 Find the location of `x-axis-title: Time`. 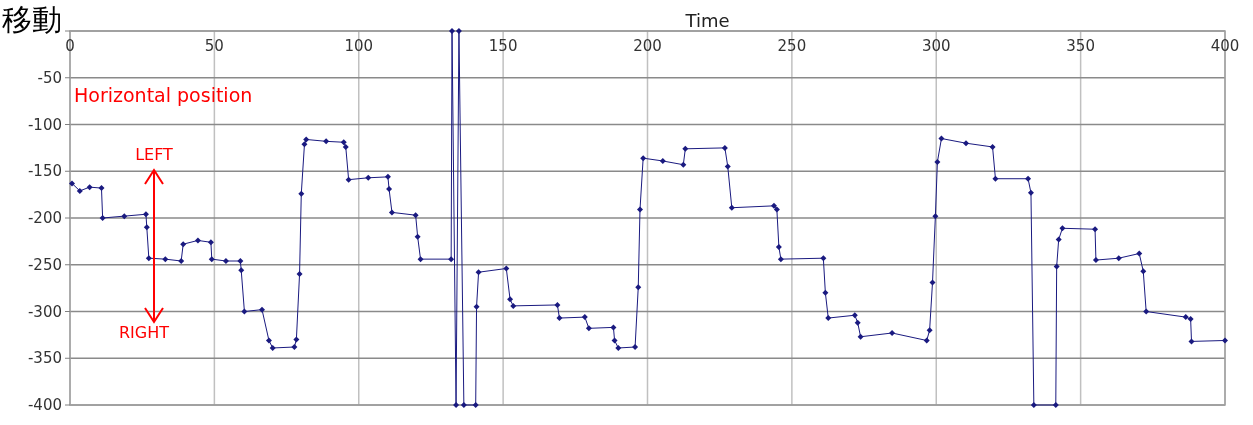

x-axis-title: Time is located at coordinates (707, 20).